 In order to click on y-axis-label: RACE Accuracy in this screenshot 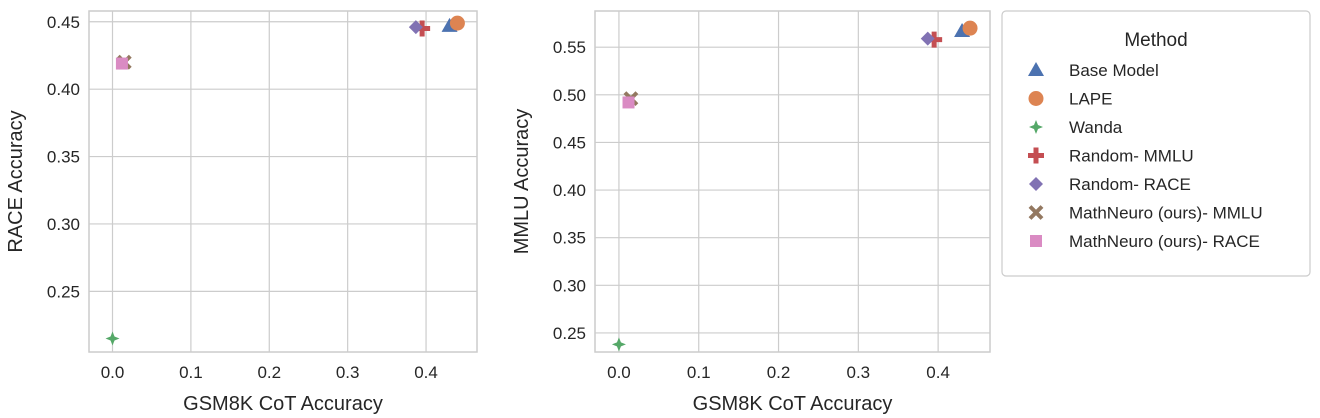, I will do `click(16, 181)`.